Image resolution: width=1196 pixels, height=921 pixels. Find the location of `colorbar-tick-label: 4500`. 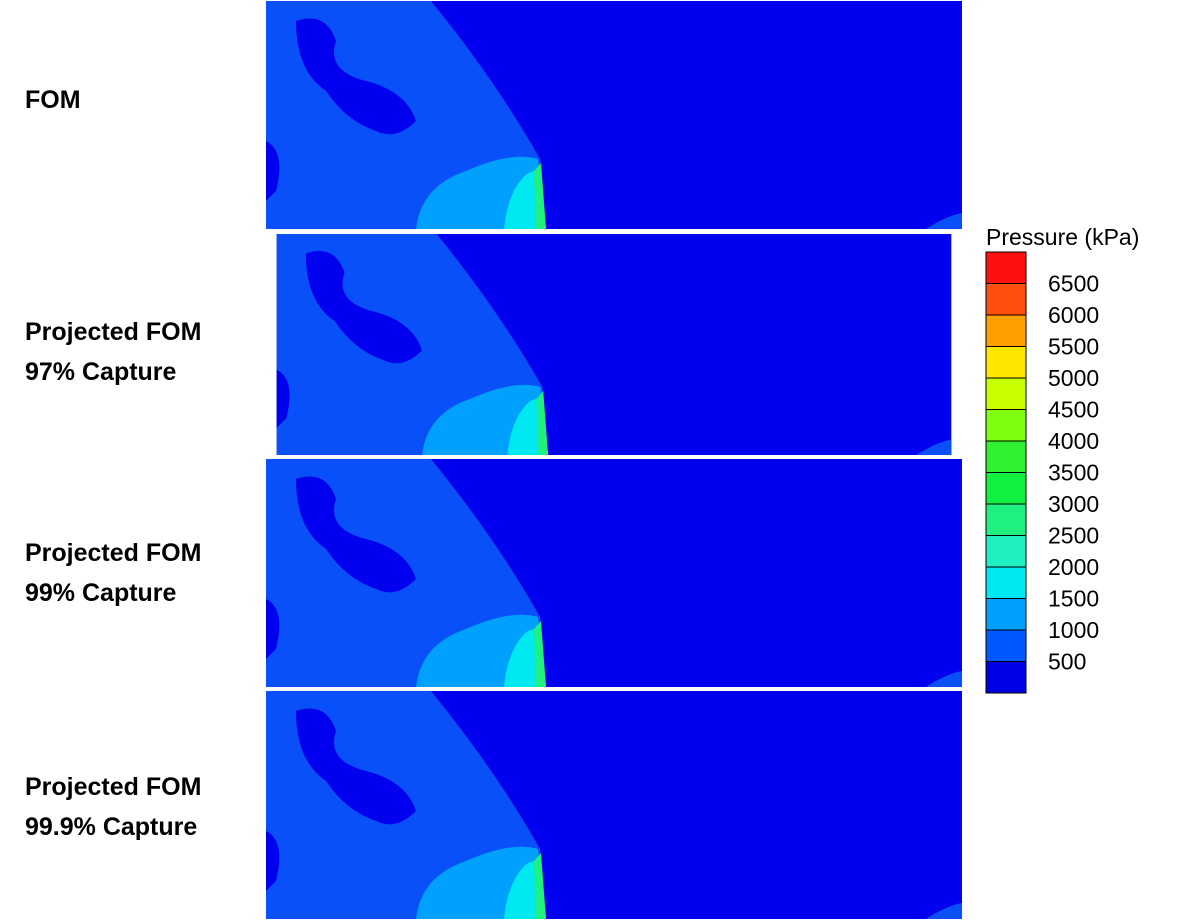

colorbar-tick-label: 4500 is located at coordinates (1073, 410).